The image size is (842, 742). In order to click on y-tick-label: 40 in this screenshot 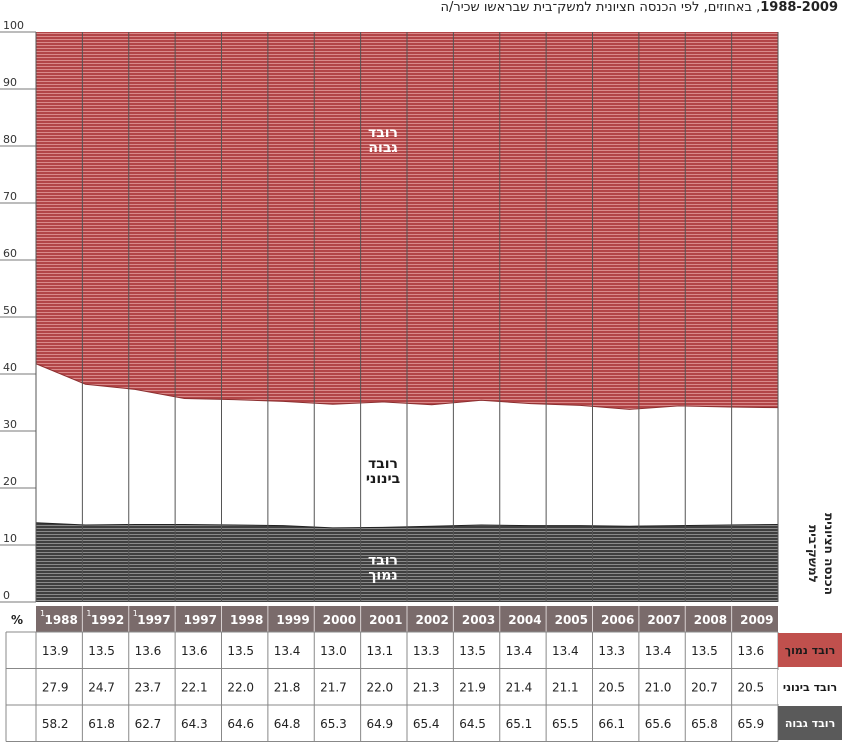, I will do `click(10, 367)`.